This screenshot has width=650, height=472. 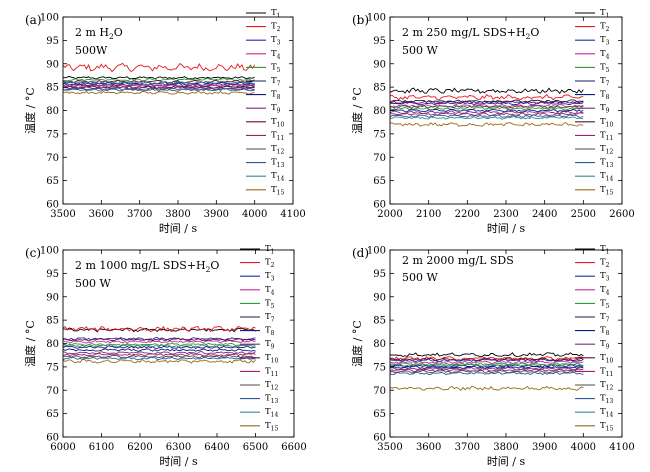 What do you see at coordinates (379, 205) in the screenshot?
I see `y-tick-label: 60` at bounding box center [379, 205].